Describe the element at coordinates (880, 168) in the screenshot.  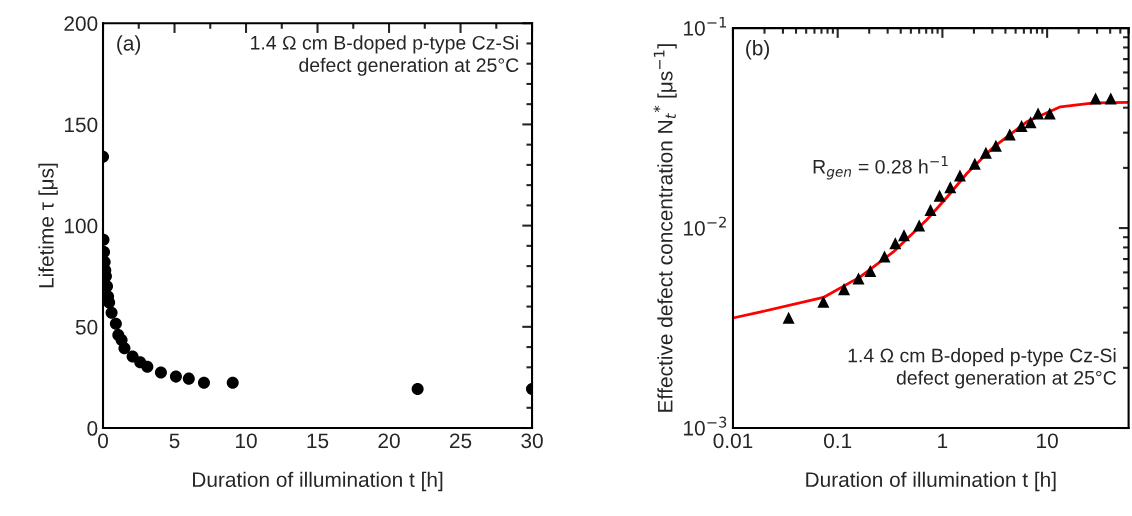
I see `annotation: R$_{gen}$ = 0.28 h$^{−1}$` at that location.